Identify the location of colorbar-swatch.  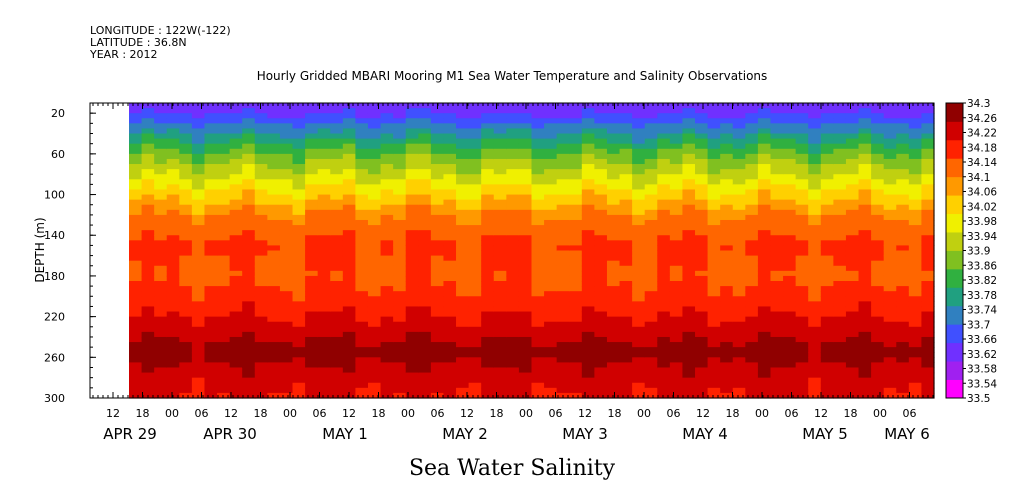
(954, 241).